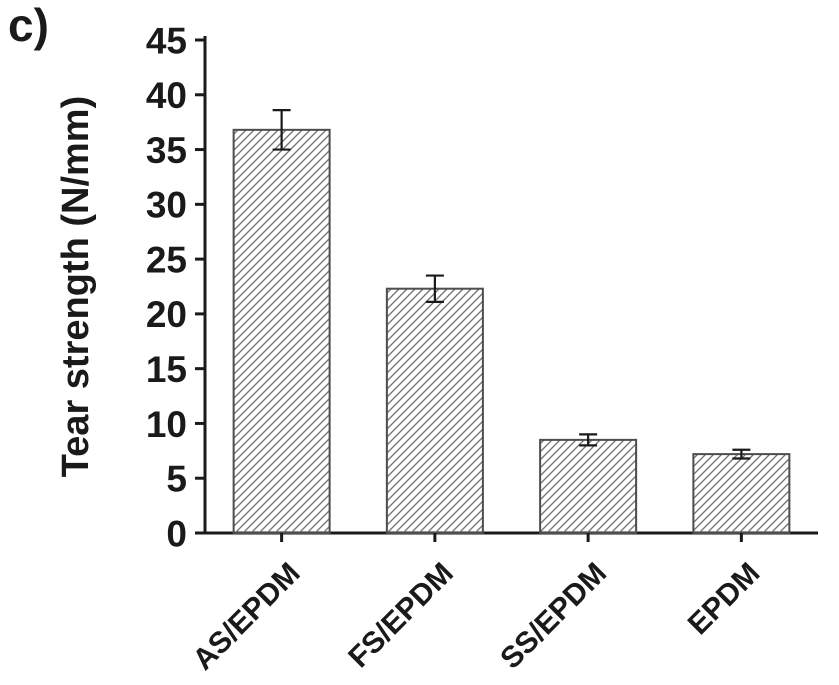 The height and width of the screenshot is (685, 839). I want to click on x-tick-label: EPDM, so click(724, 599).